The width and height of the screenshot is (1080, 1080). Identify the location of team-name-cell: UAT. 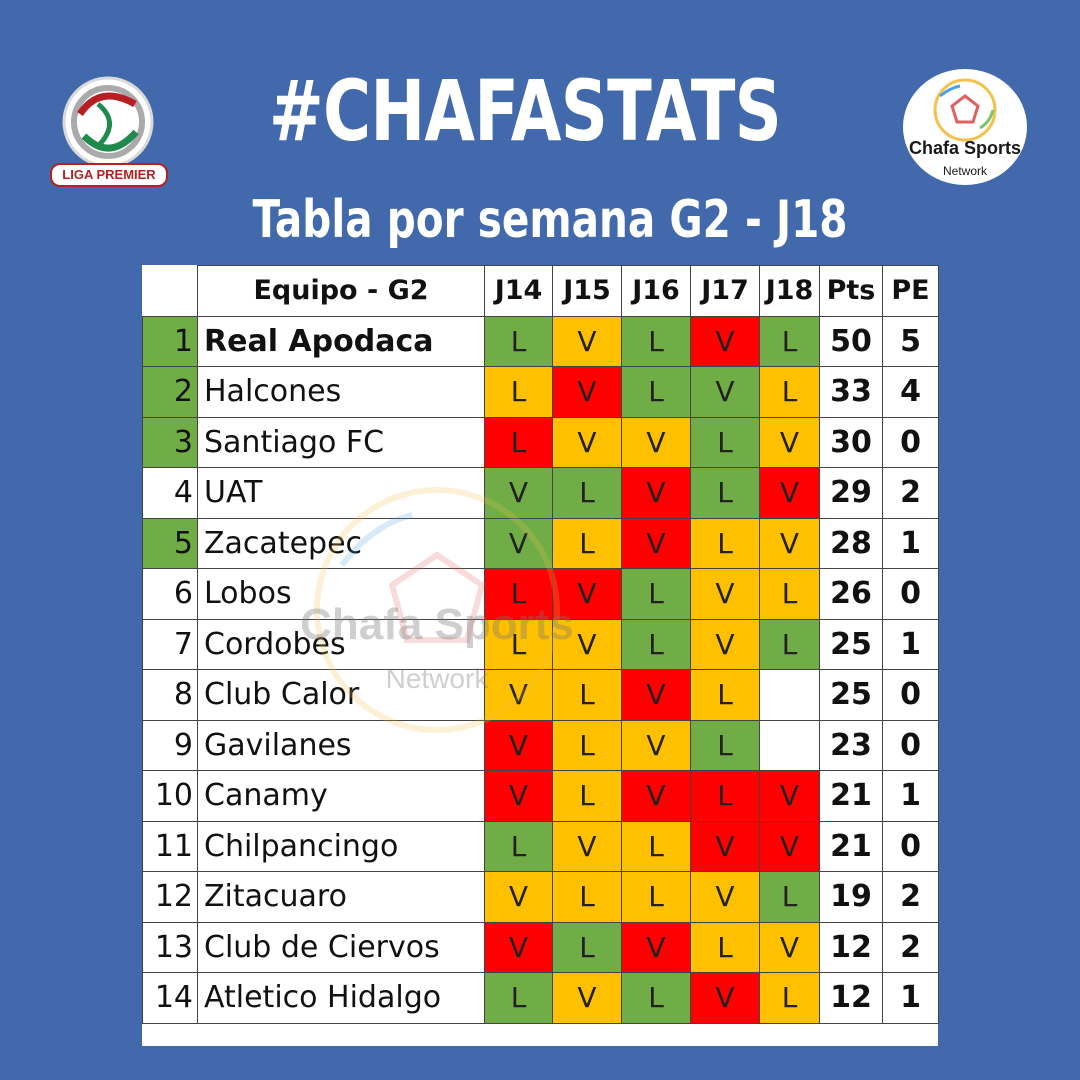
(341, 493).